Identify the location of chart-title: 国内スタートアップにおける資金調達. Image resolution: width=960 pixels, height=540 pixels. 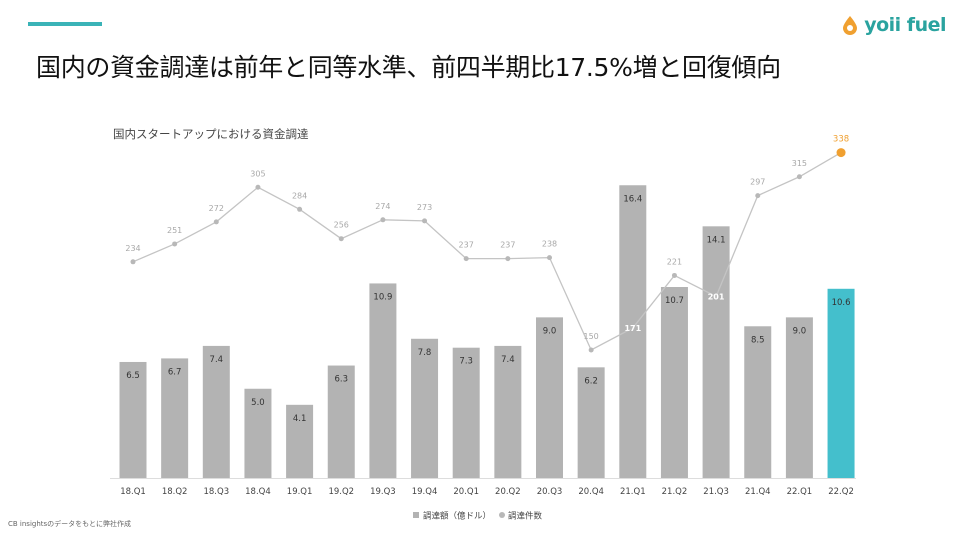
(211, 134).